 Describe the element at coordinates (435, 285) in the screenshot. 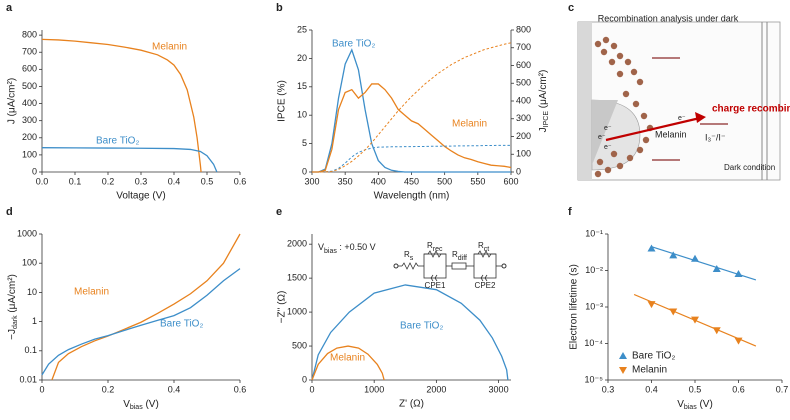

I see `annotation: CPE1` at that location.